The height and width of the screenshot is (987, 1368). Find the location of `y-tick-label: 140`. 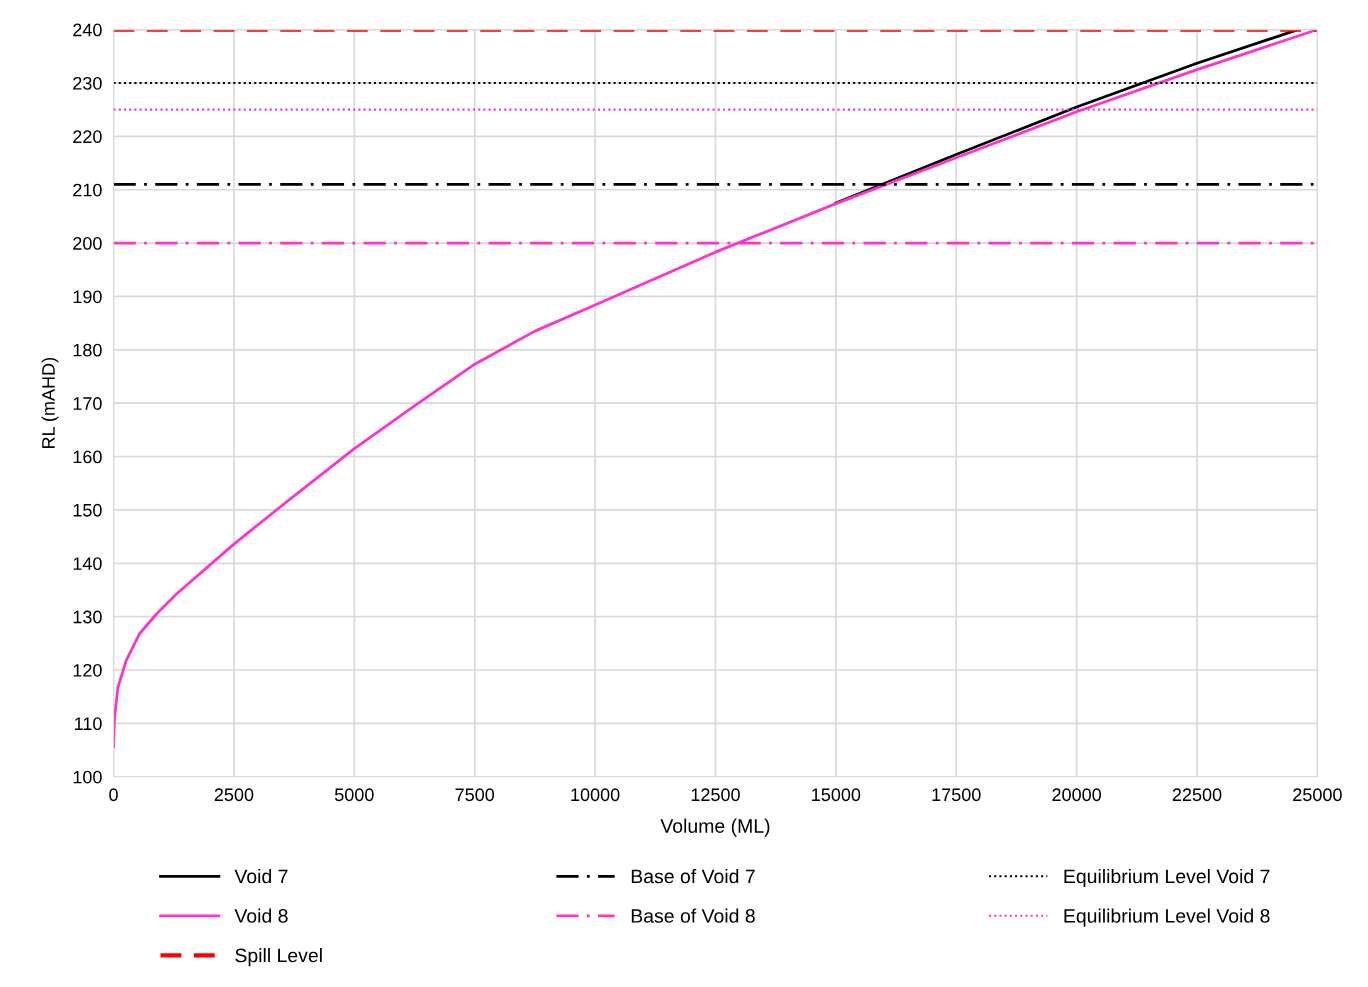

y-tick-label: 140 is located at coordinates (87, 564).